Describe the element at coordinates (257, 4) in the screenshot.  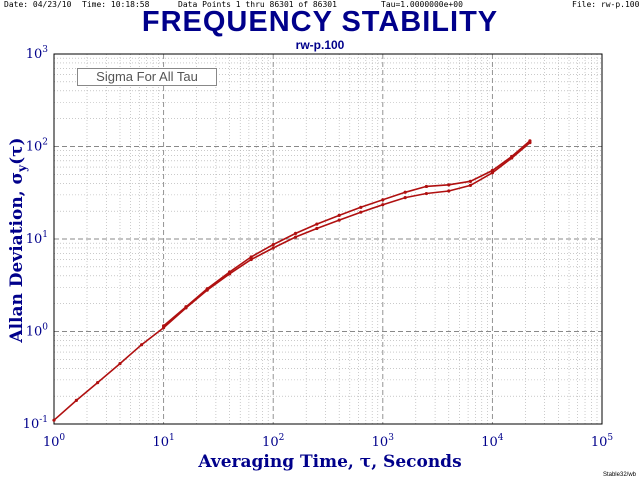
I see `header-data-points: Data Points 1 thru 86301 of 86301` at that location.